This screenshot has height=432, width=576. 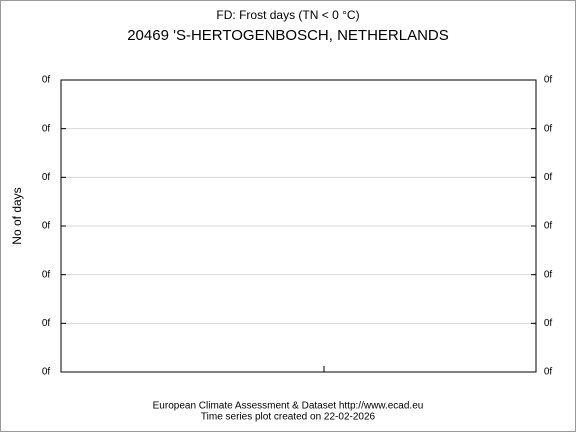 What do you see at coordinates (288, 35) in the screenshot?
I see `chart-subtitle: 20469 'S-HERTOGENBOSCH, NETHERLANDS` at bounding box center [288, 35].